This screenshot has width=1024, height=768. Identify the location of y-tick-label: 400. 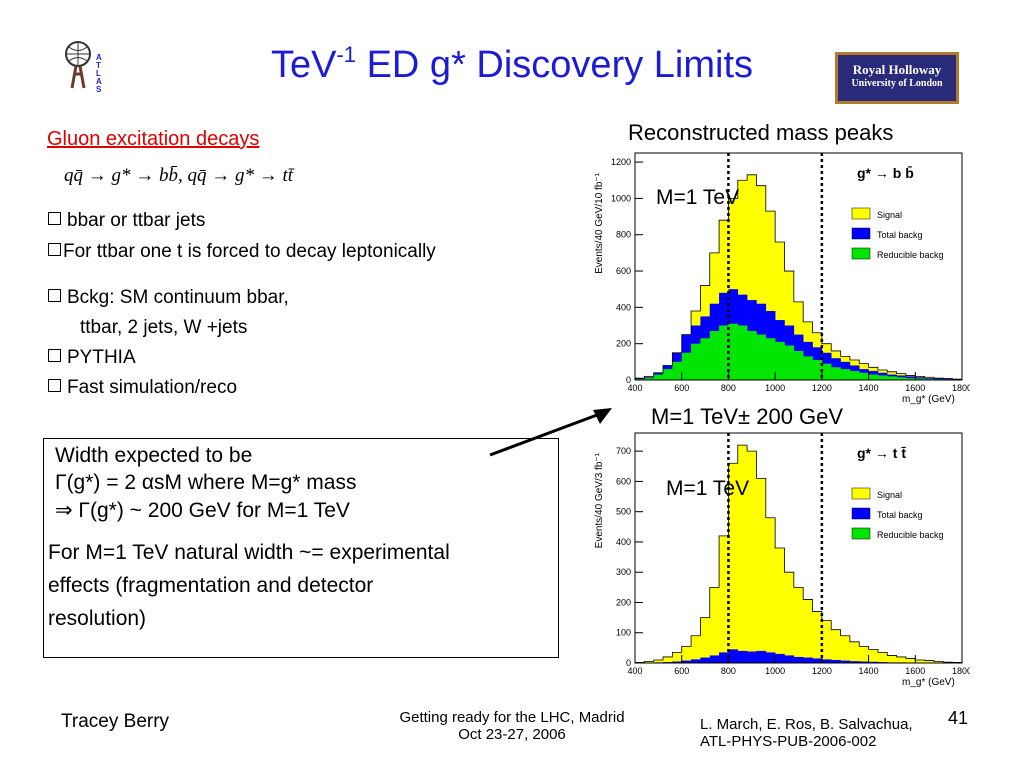
(623, 307).